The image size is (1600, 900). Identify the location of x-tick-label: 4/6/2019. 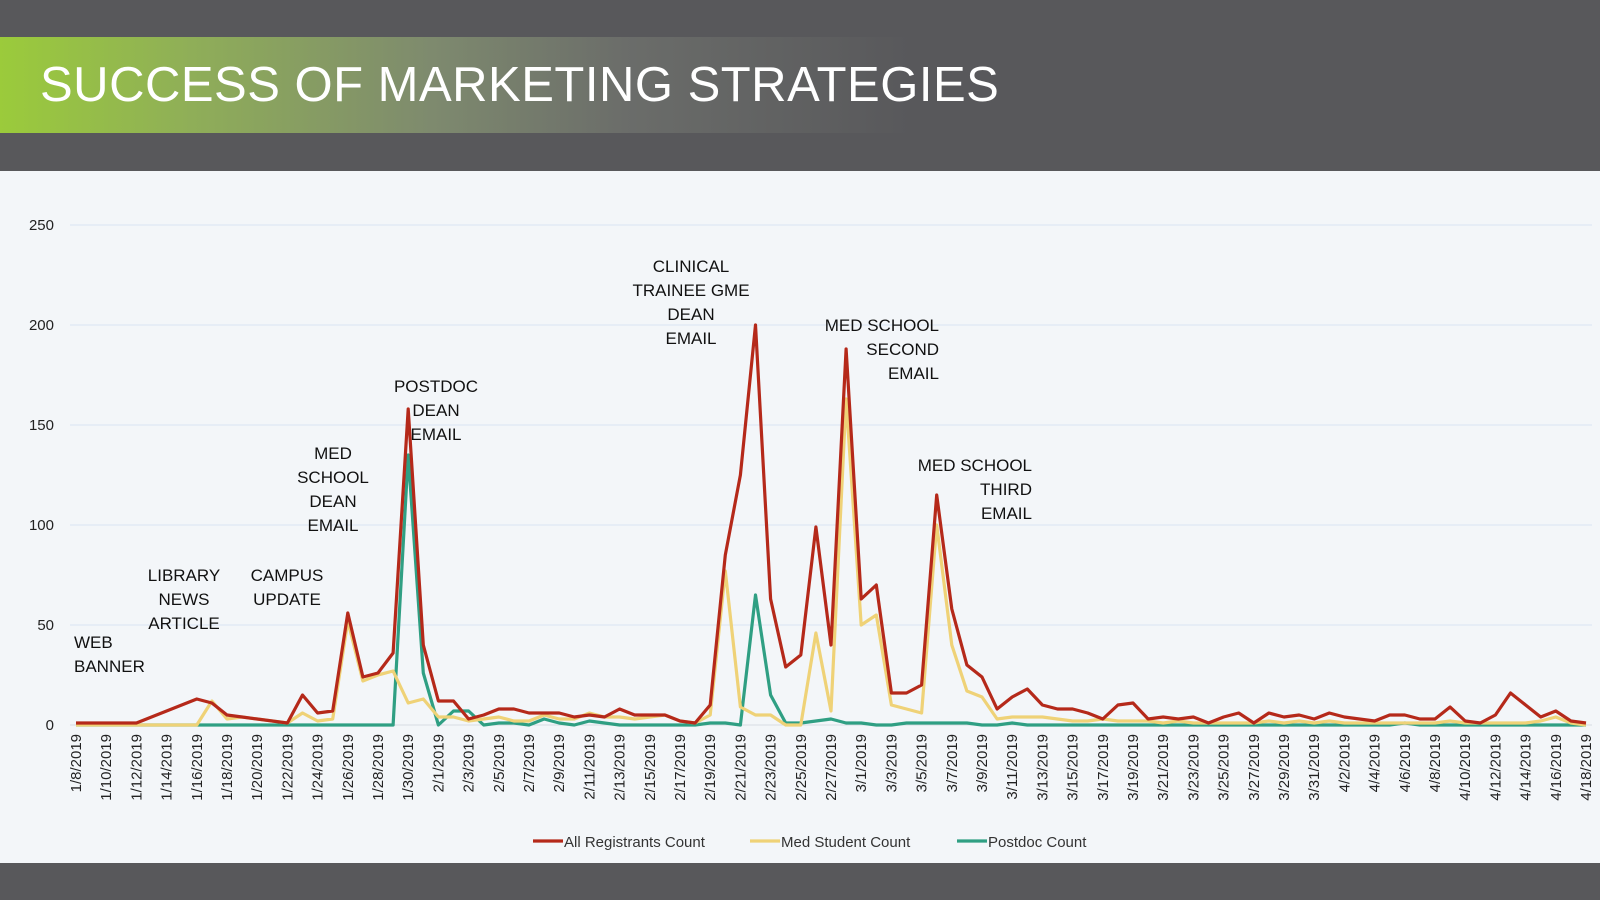
(1405, 763).